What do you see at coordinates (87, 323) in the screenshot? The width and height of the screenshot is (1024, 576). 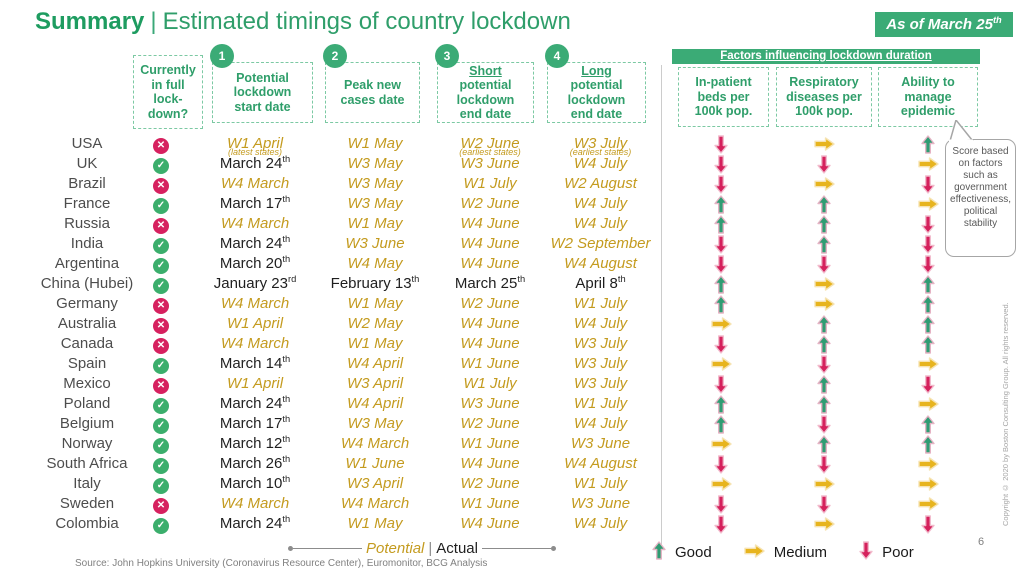 I see `country-name: Australia` at bounding box center [87, 323].